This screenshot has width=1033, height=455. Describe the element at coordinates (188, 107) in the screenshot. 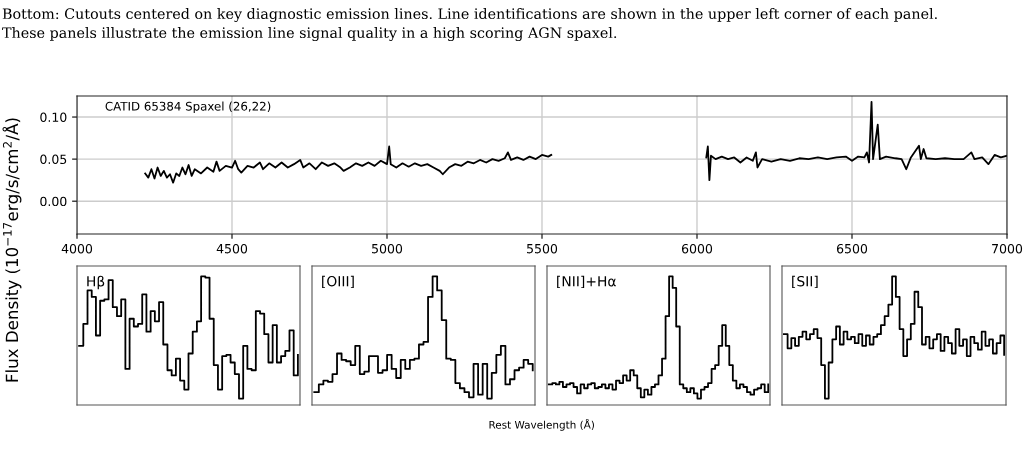

I see `annotation: CATID 65384 Spaxel (26,22)` at that location.